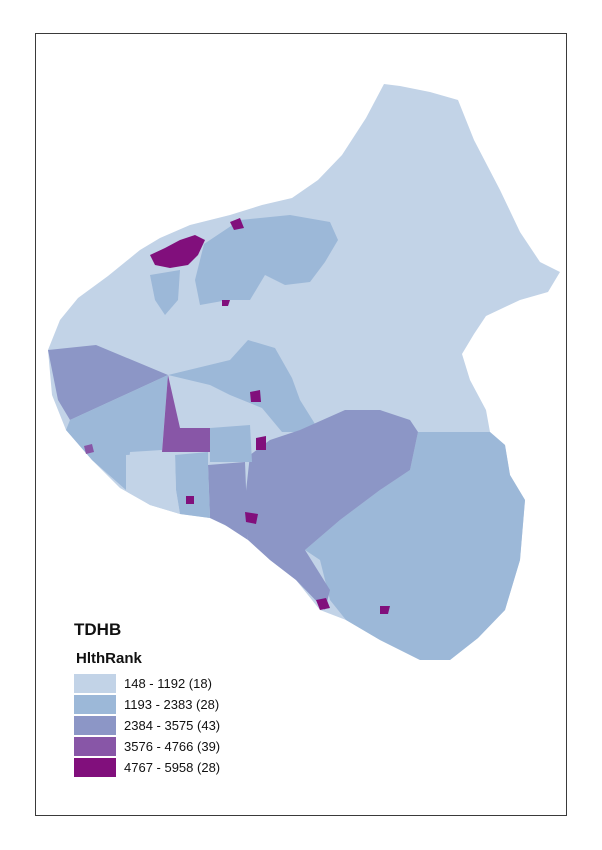 The image size is (602, 850). I want to click on legend-label: 148 - 1192 (18), so click(168, 683).